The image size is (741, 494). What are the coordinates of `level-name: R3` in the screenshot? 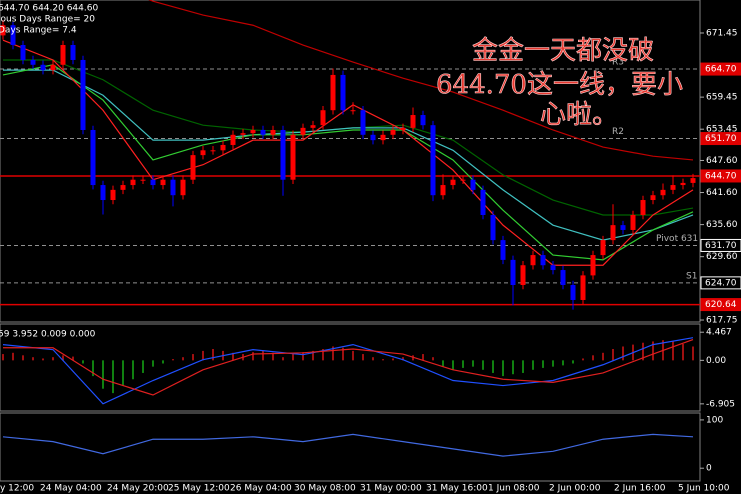 It's located at (618, 63).